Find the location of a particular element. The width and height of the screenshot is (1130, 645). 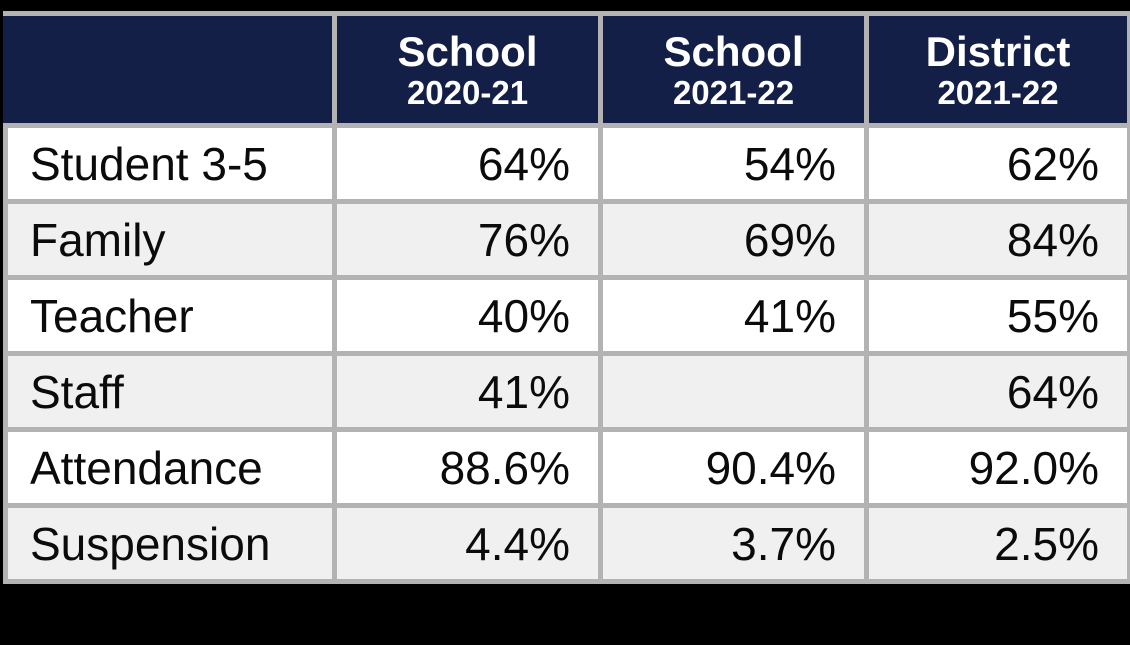

col-header-school-2021-22: School 2021-22 is located at coordinates (733, 69).